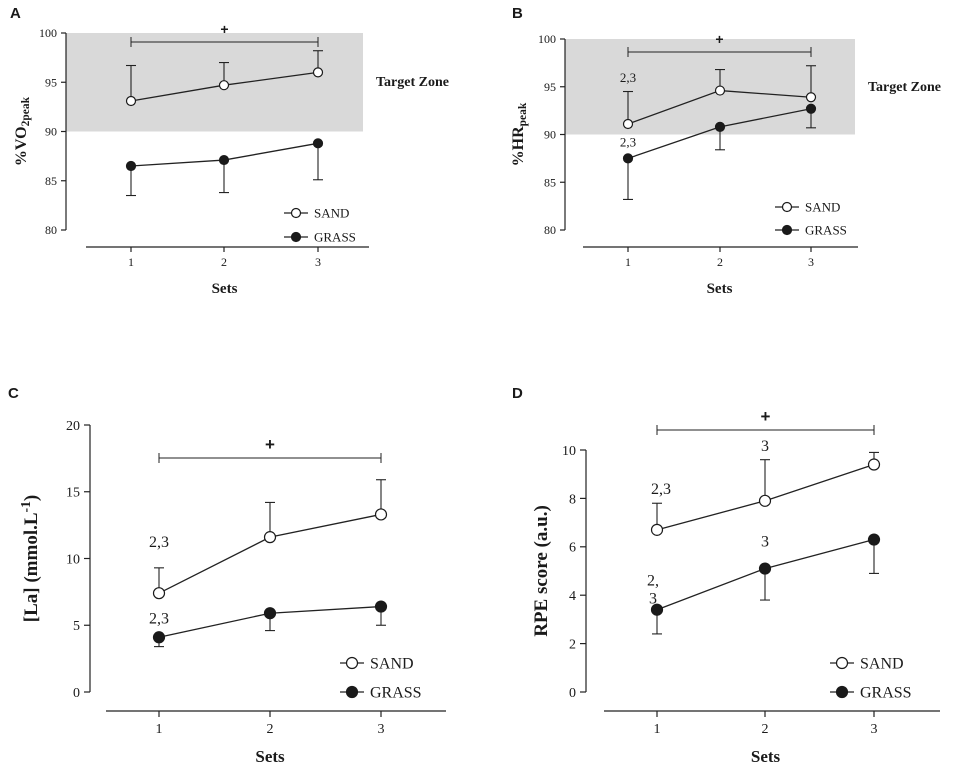  I want to click on y-tick-label: 5, so click(76, 626).